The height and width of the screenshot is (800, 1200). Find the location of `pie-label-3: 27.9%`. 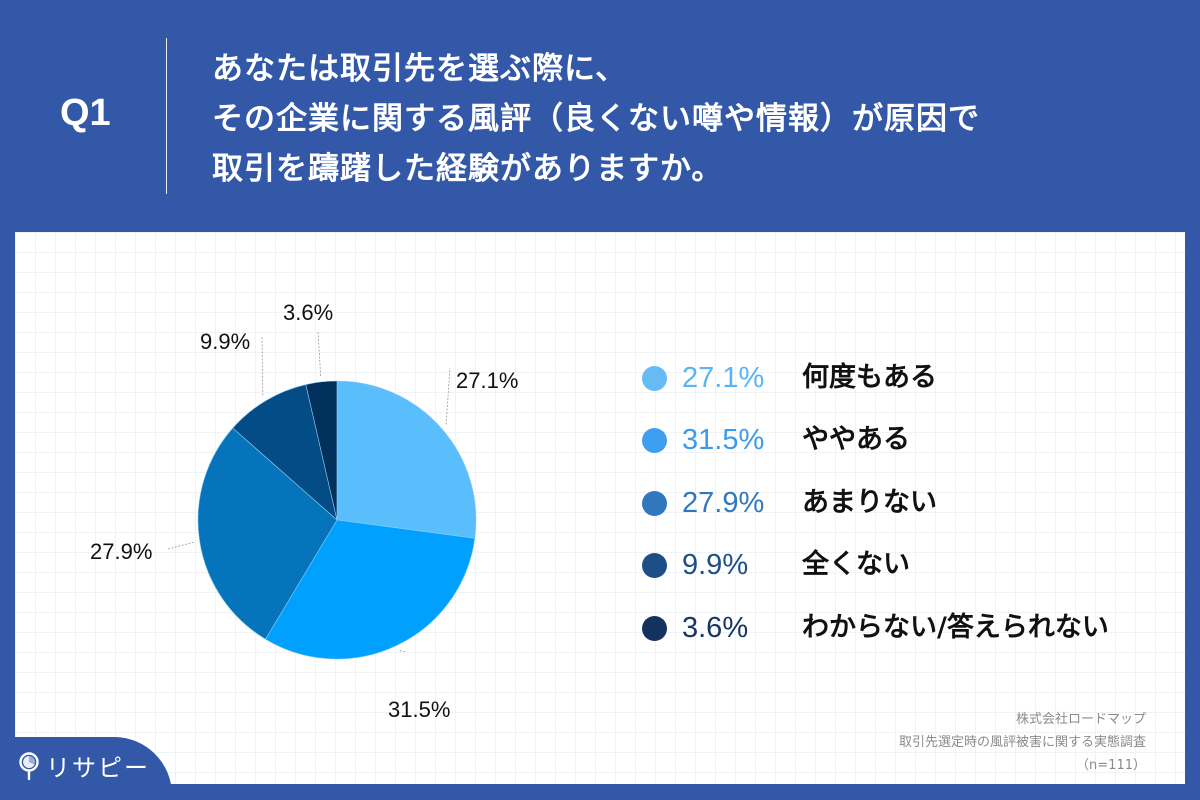

pie-label-3: 27.9% is located at coordinates (121, 551).